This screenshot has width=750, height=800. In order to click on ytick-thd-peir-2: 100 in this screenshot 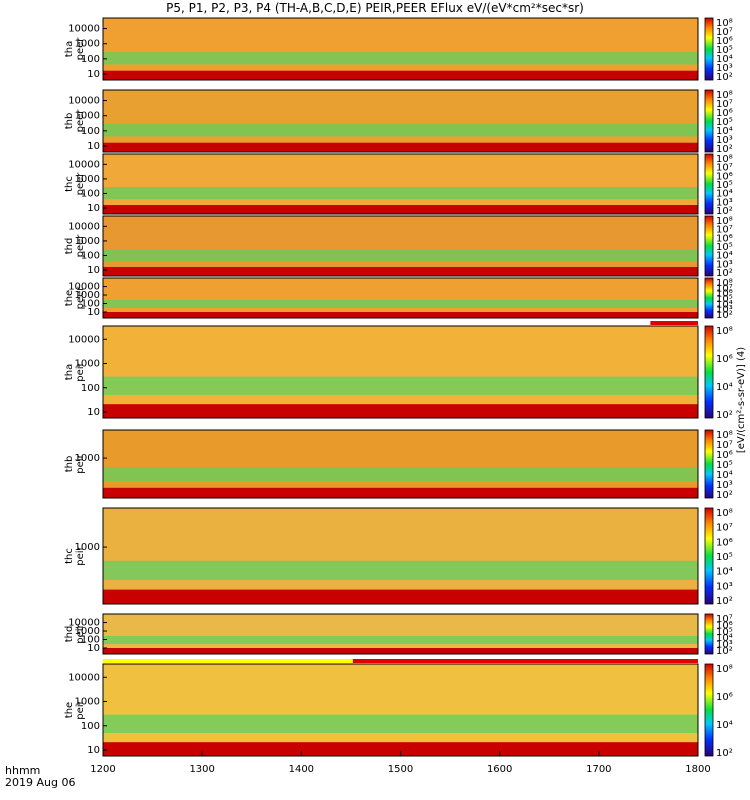, I will do `click(90, 640)`.